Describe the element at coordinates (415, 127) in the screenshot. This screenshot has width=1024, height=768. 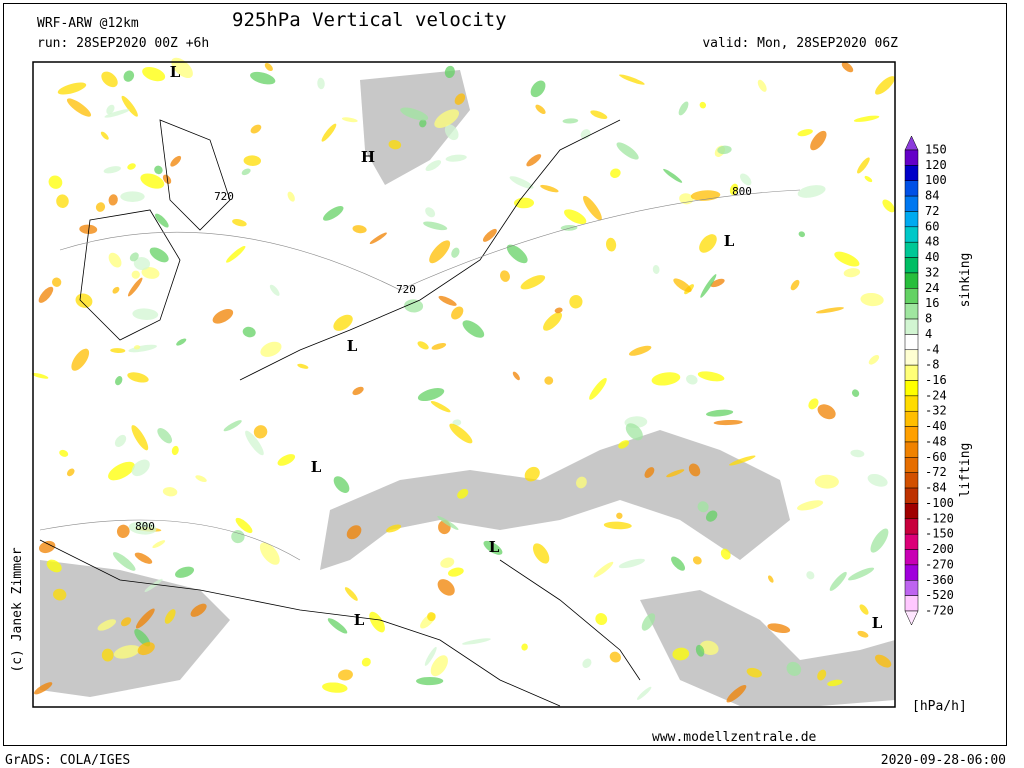
I see `terrain-scandinavia` at that location.